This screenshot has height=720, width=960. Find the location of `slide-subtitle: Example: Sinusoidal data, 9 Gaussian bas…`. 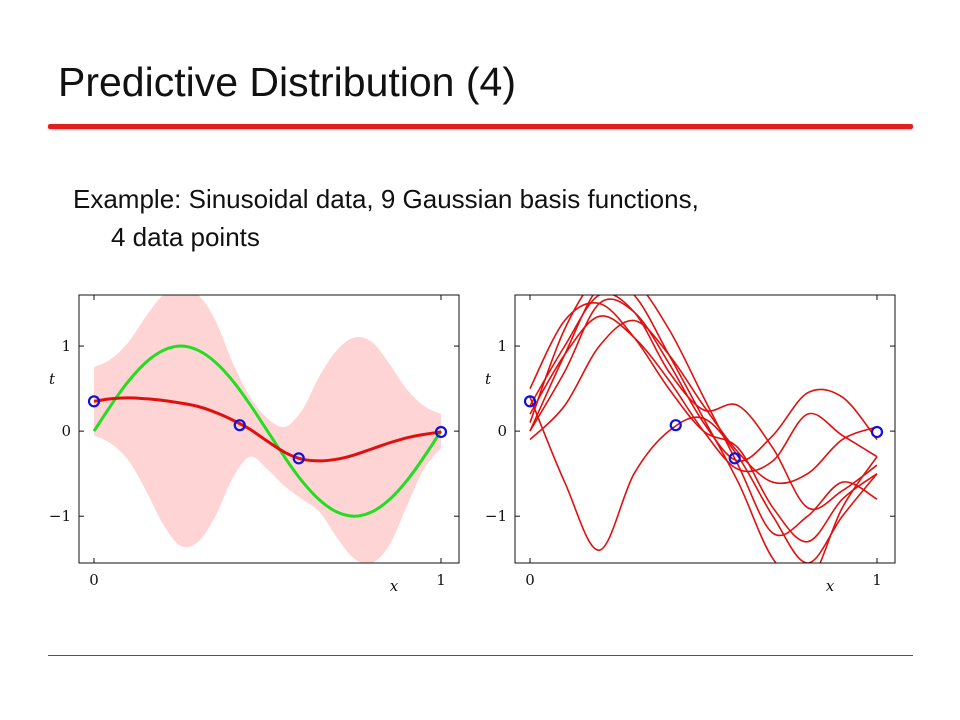

slide-subtitle: Example: Sinusoidal data, 9 Gaussian bas… is located at coordinates (483, 218).